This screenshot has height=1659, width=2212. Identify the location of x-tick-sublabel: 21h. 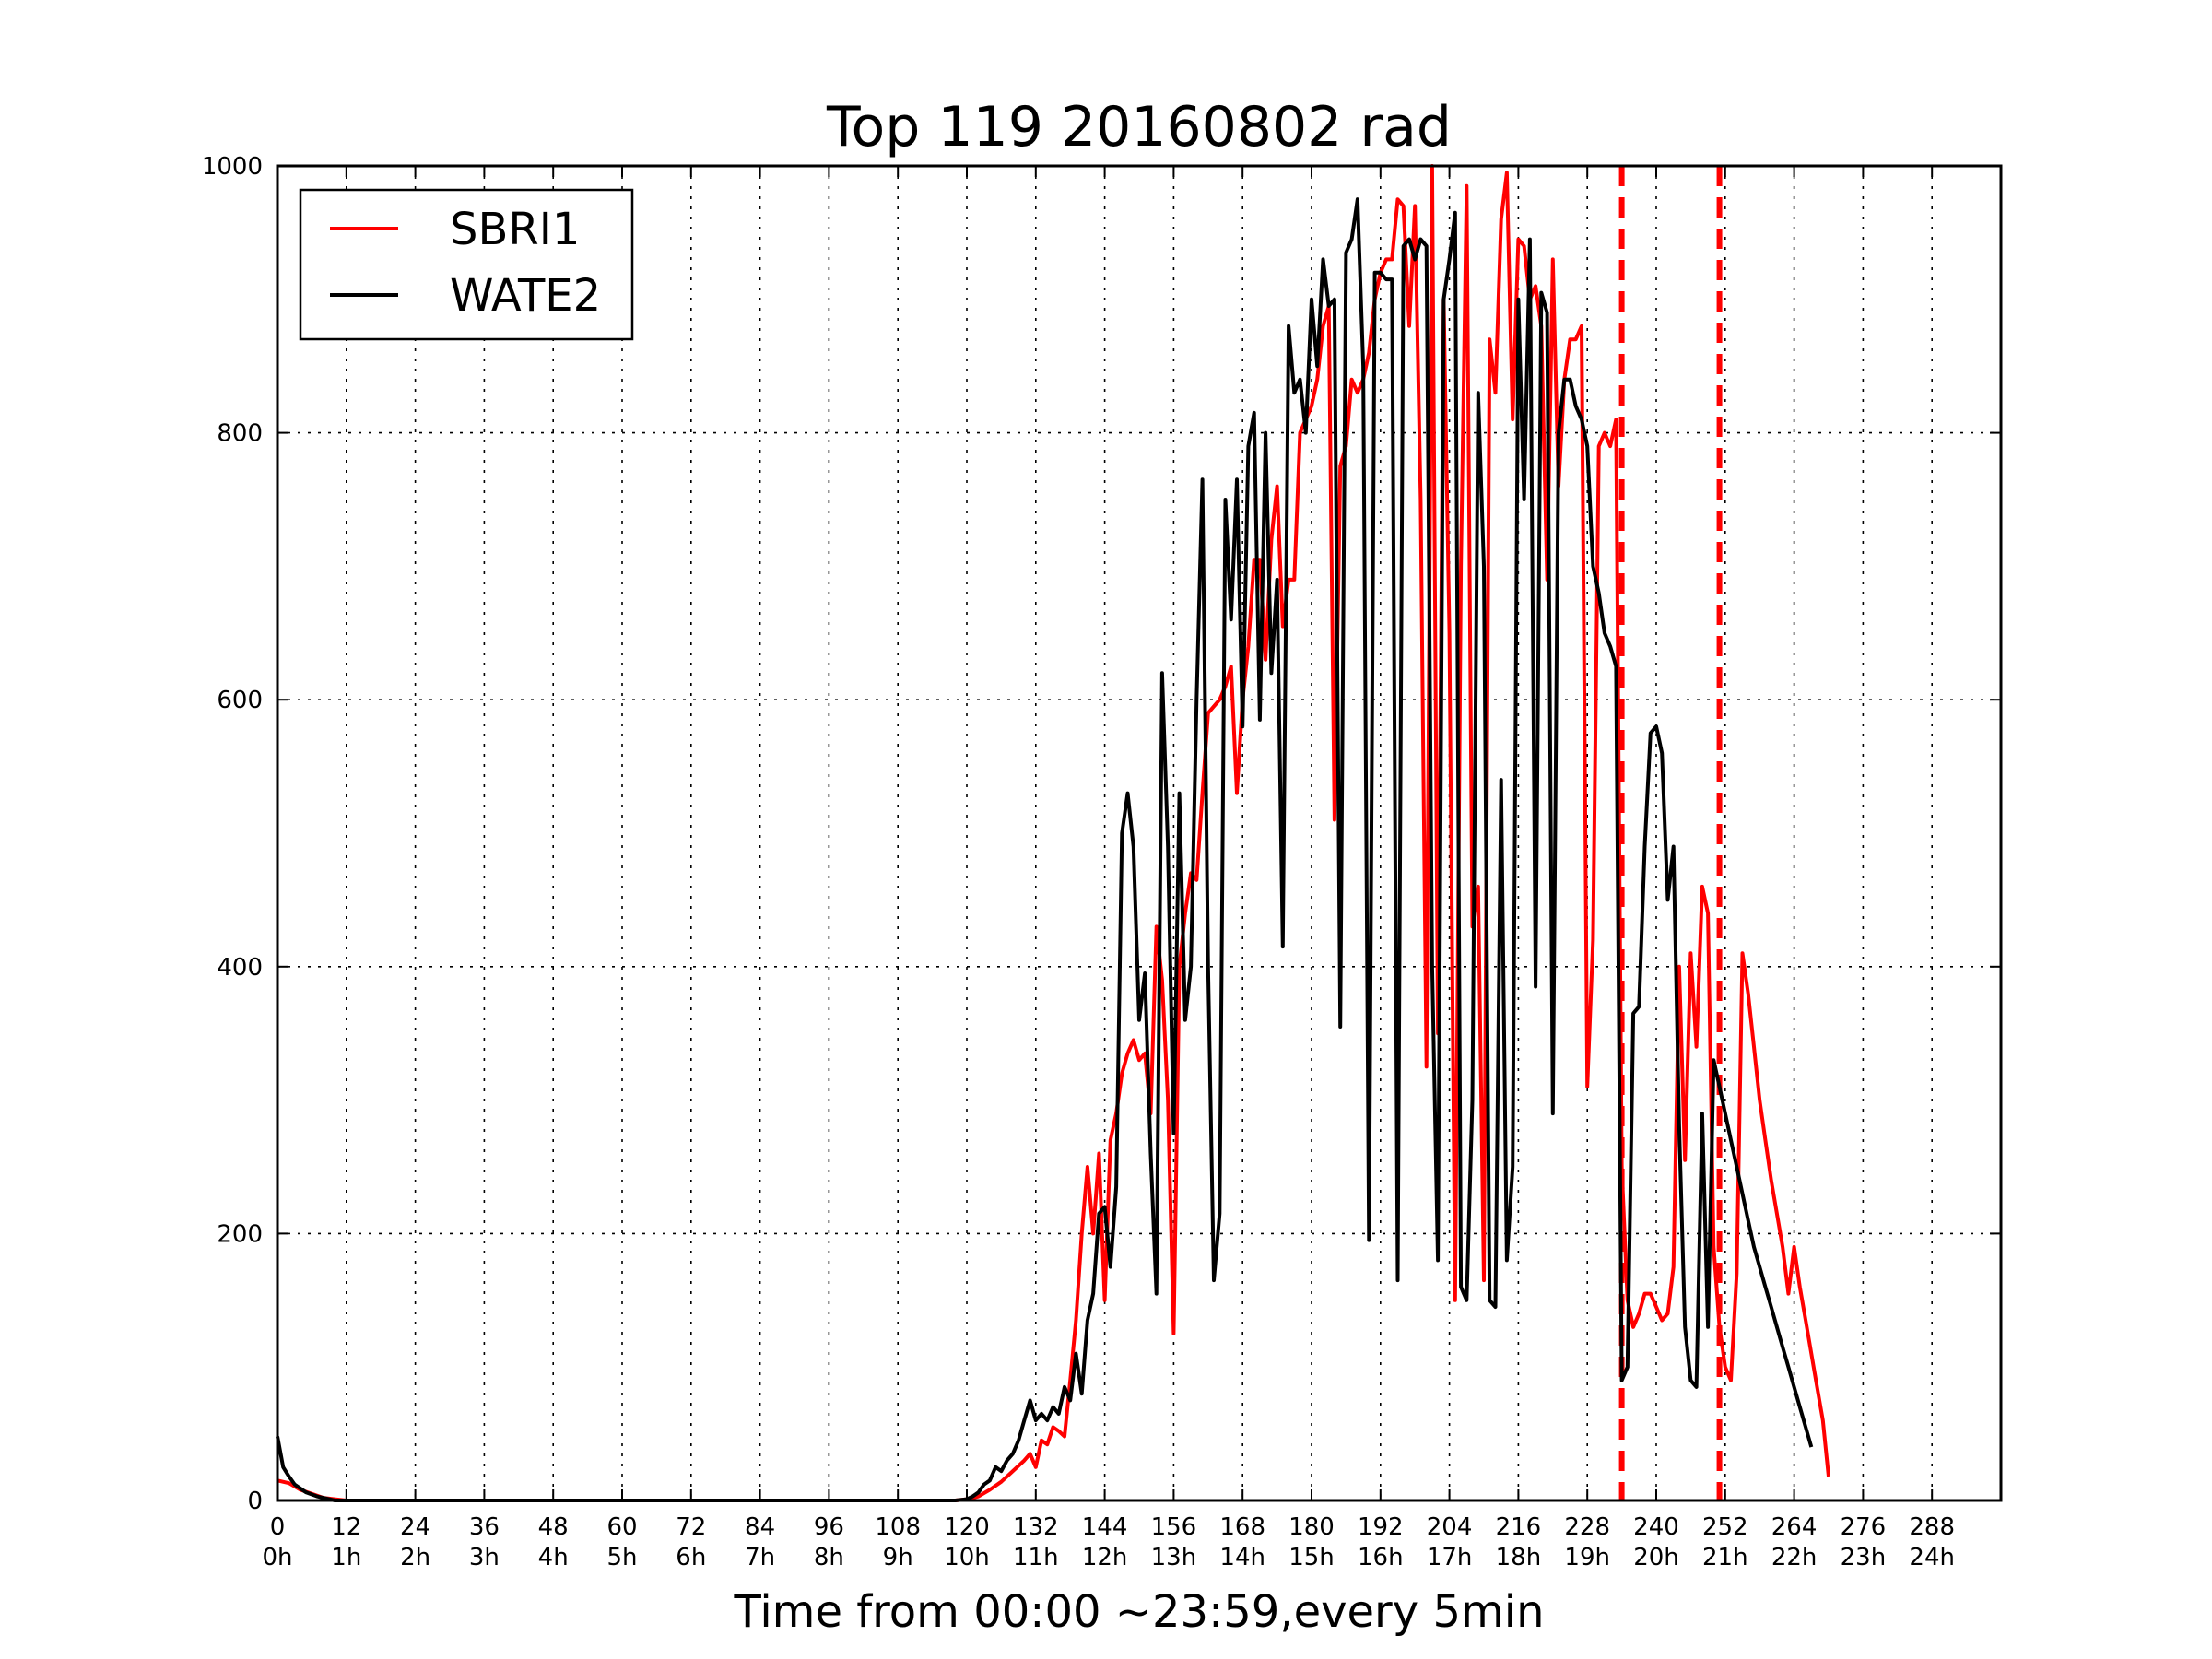
(1725, 1557).